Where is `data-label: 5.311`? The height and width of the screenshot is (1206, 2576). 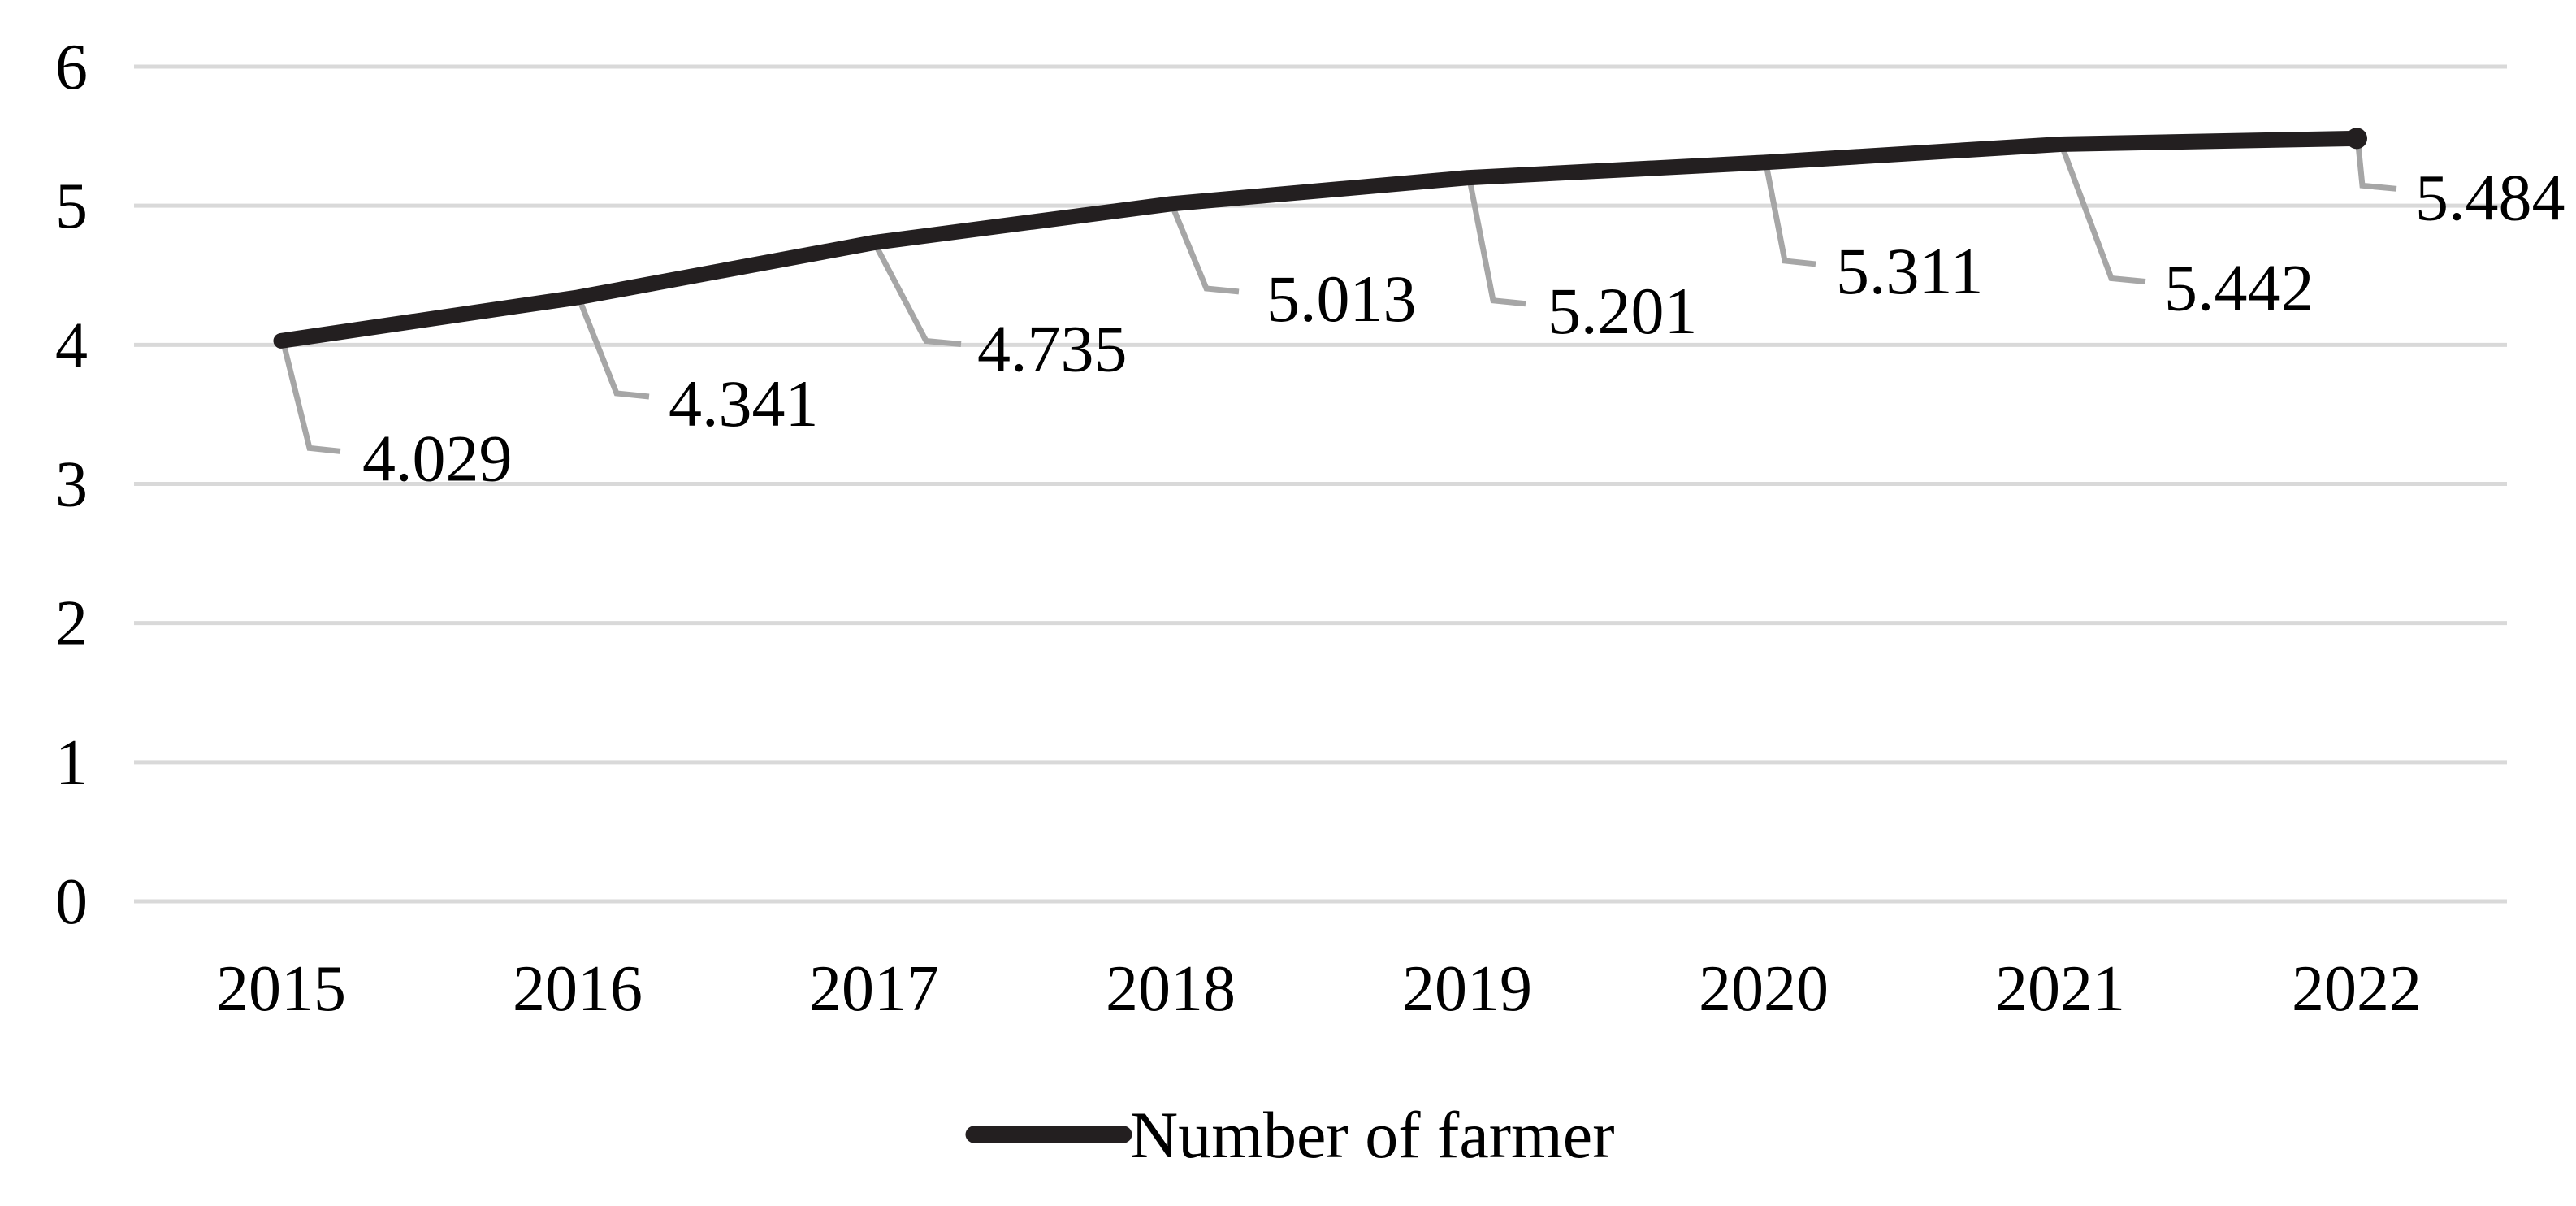
data-label: 5.311 is located at coordinates (1909, 271).